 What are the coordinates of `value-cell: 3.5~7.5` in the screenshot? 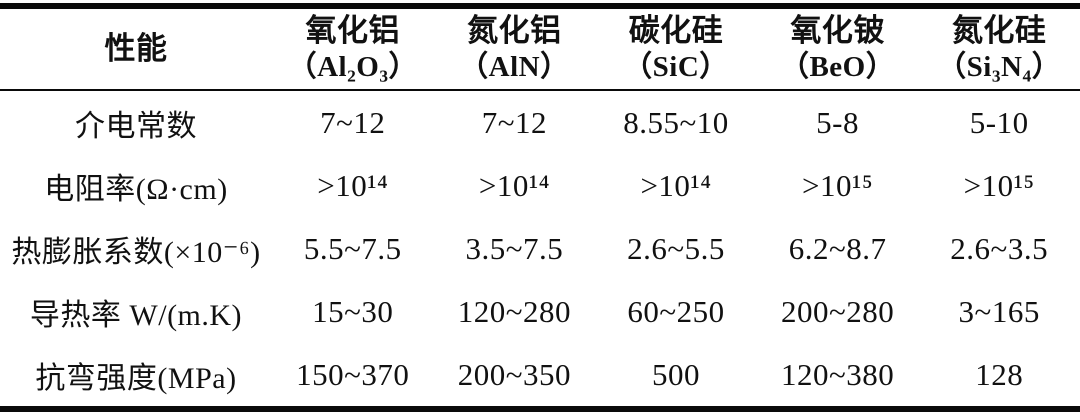 It's located at (514, 248).